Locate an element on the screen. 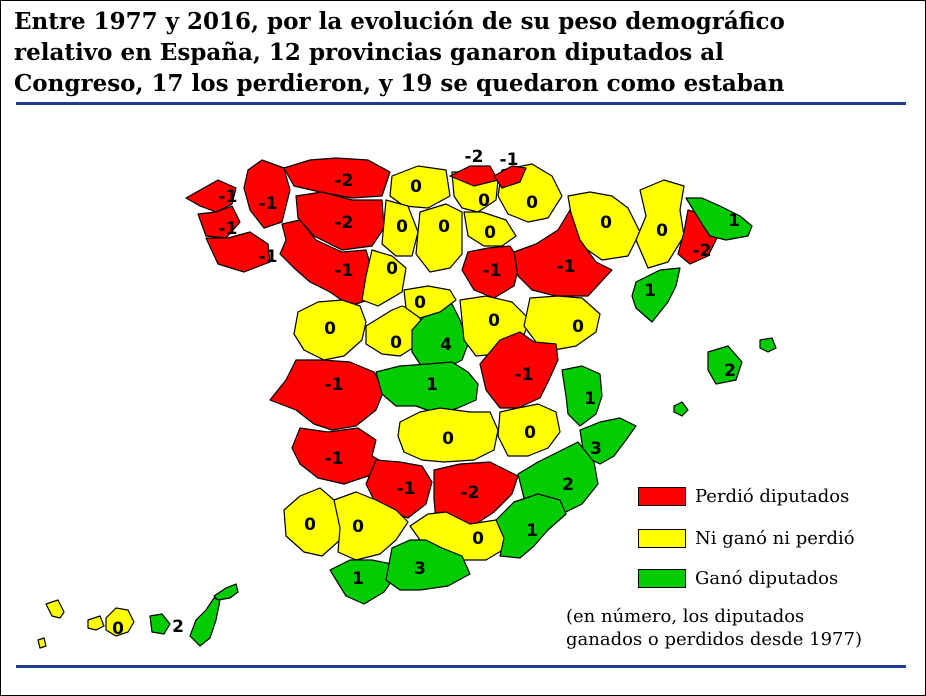 The image size is (926, 696). province-label-30: 2 is located at coordinates (730, 371).